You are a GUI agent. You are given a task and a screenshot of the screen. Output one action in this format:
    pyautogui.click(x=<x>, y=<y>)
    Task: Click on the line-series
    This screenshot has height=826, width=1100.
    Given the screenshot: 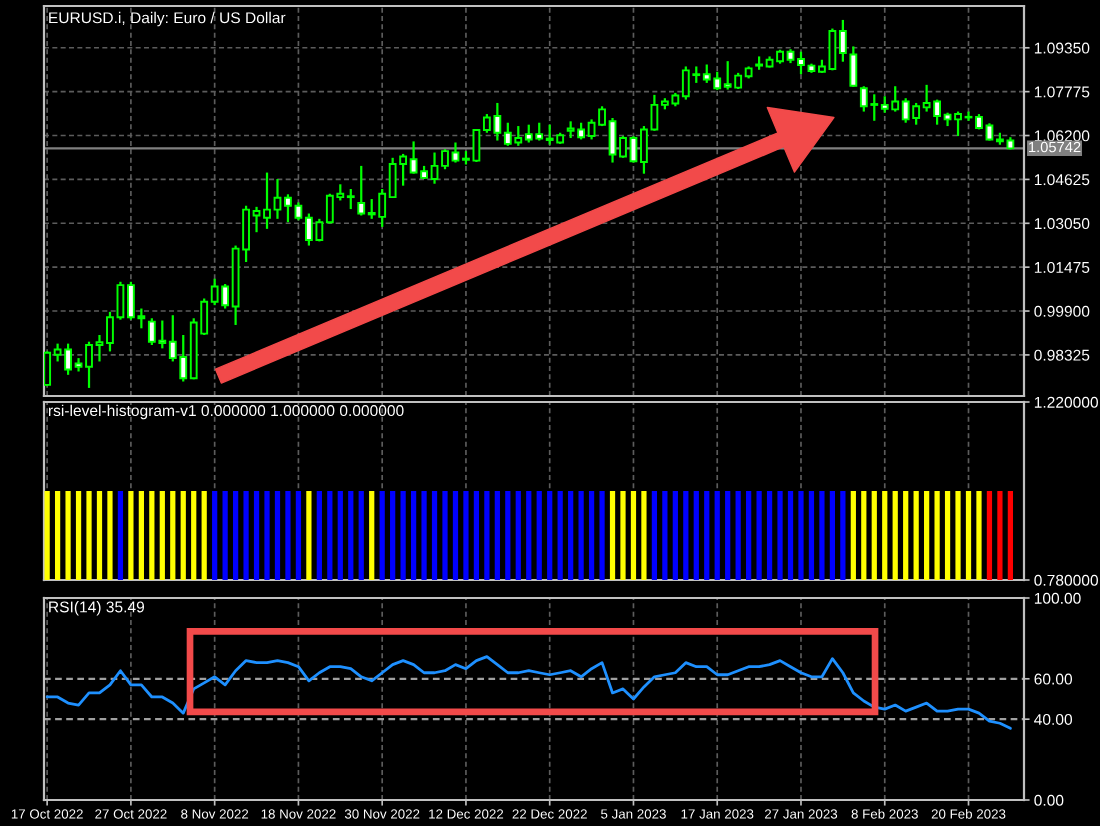 What is the action you would take?
    pyautogui.click(x=528, y=692)
    